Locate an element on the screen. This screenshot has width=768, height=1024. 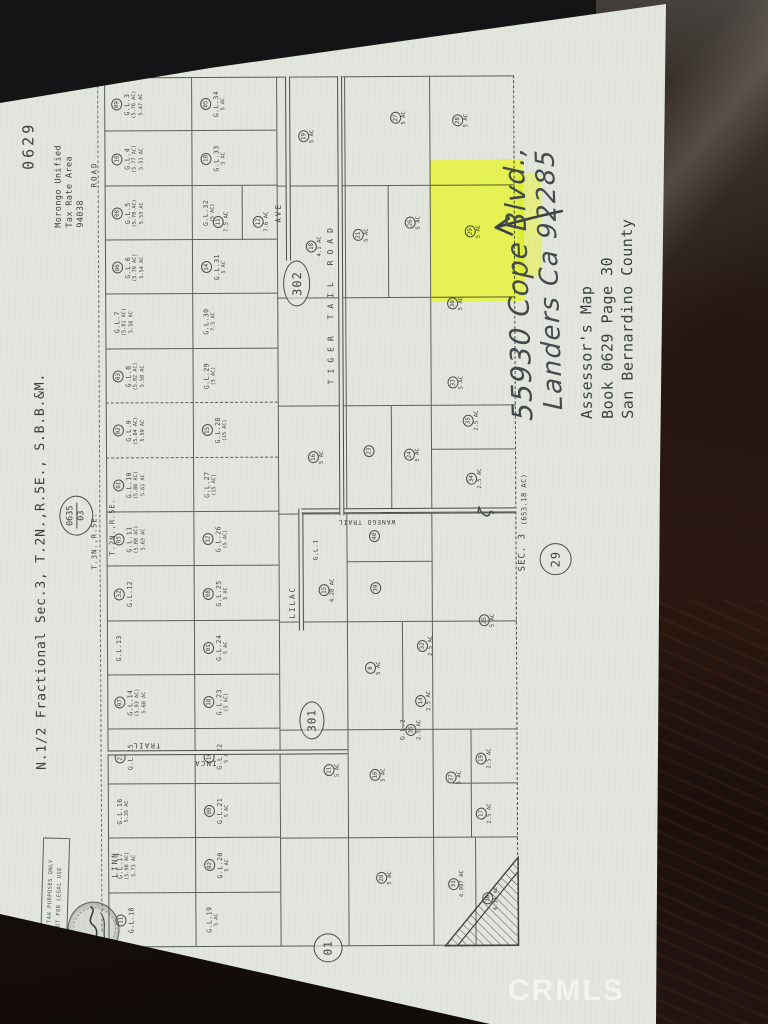
government-lot-label: G.L.7 is located at coordinates (117, 322).